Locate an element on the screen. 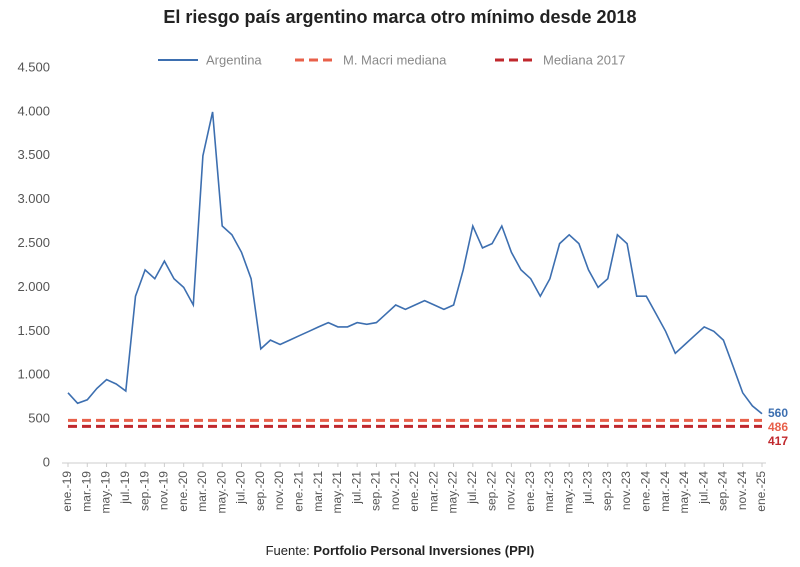 The image size is (800, 567). x-tick-label: sep.-24 is located at coordinates (723, 491).